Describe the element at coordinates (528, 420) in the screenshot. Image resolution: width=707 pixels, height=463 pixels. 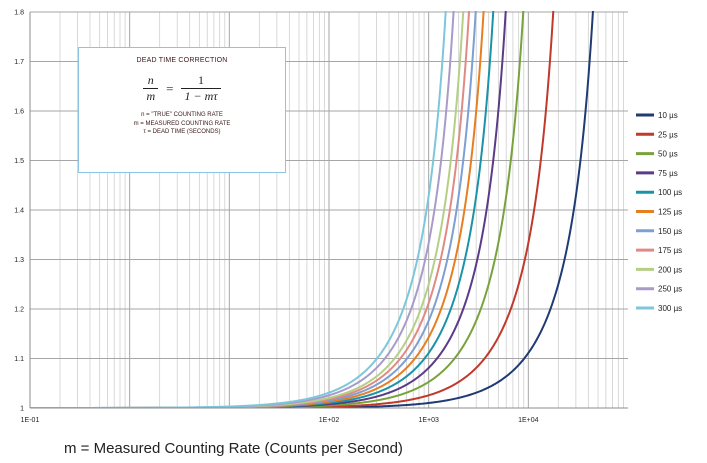
I see `x-tick-label: 1E+04` at that location.